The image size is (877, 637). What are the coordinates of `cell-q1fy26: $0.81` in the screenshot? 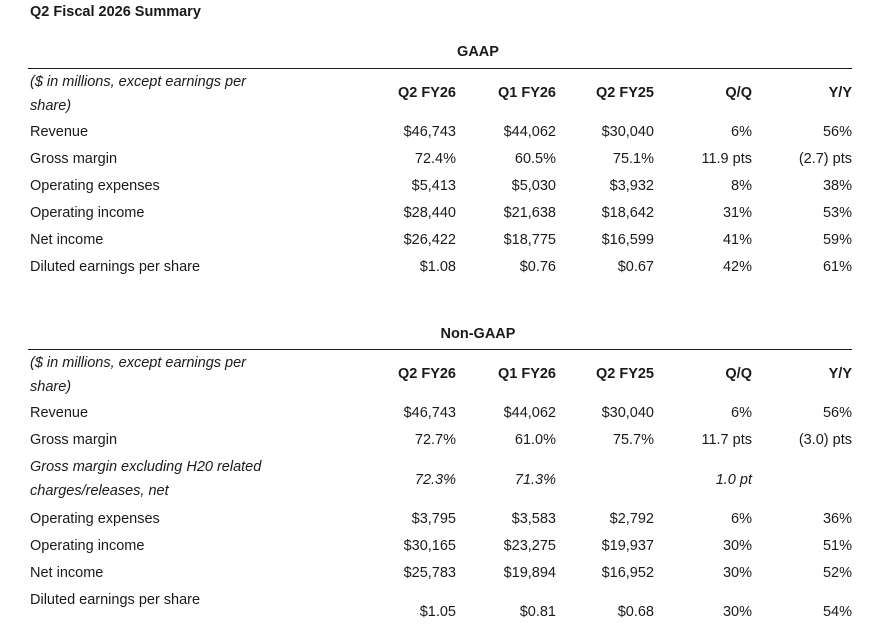 It's located at (537, 612).